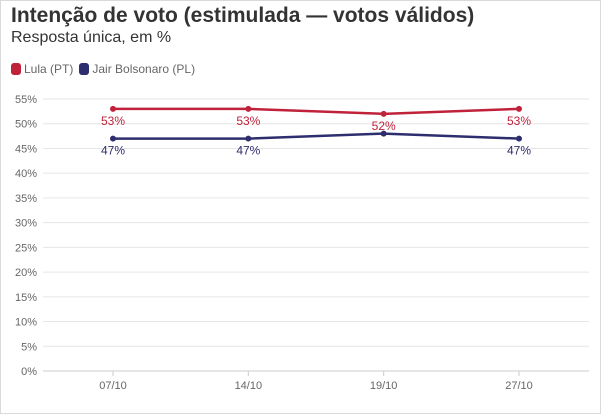 This screenshot has height=414, width=601. What do you see at coordinates (26, 149) in the screenshot?
I see `y-tick-label: 45%` at bounding box center [26, 149].